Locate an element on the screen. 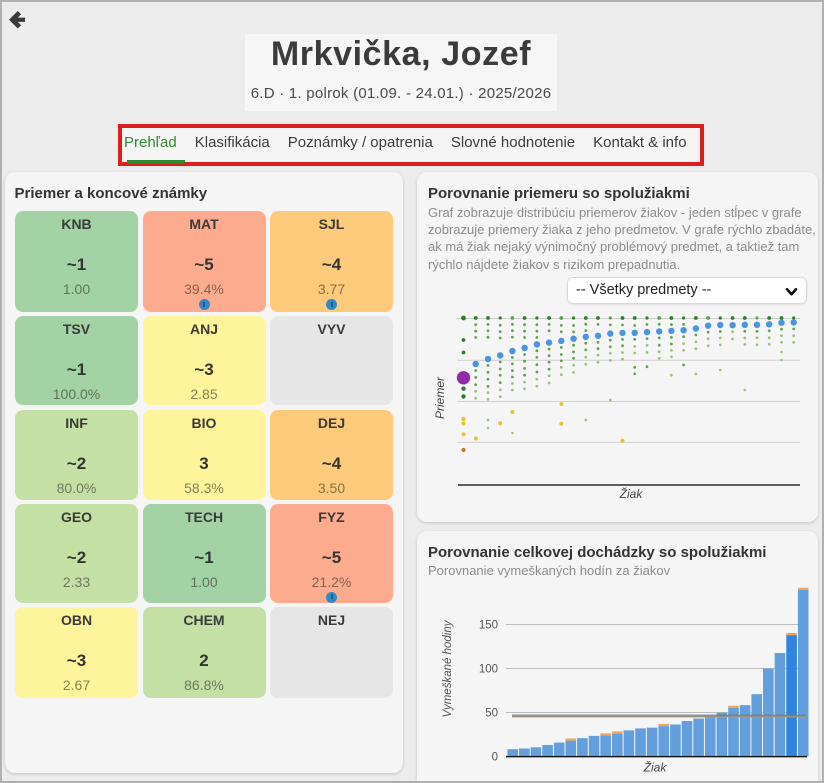  svg-text: Vymeškané hodiny is located at coordinates (448, 668).